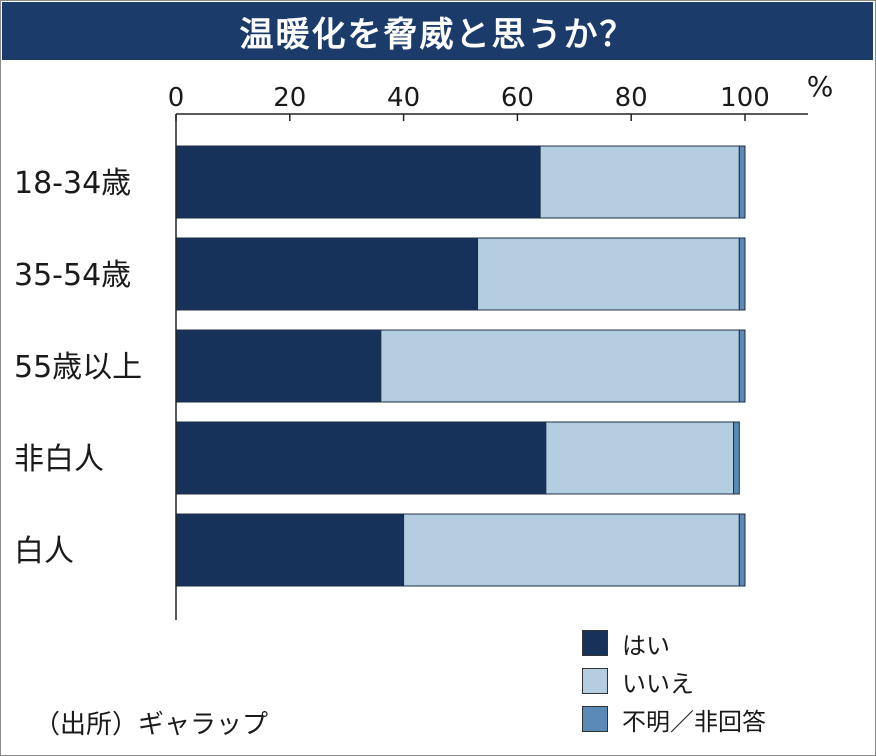 This screenshot has width=876, height=756. Describe the element at coordinates (674, 643) in the screenshot. I see `legend-item-yes: はい` at that location.